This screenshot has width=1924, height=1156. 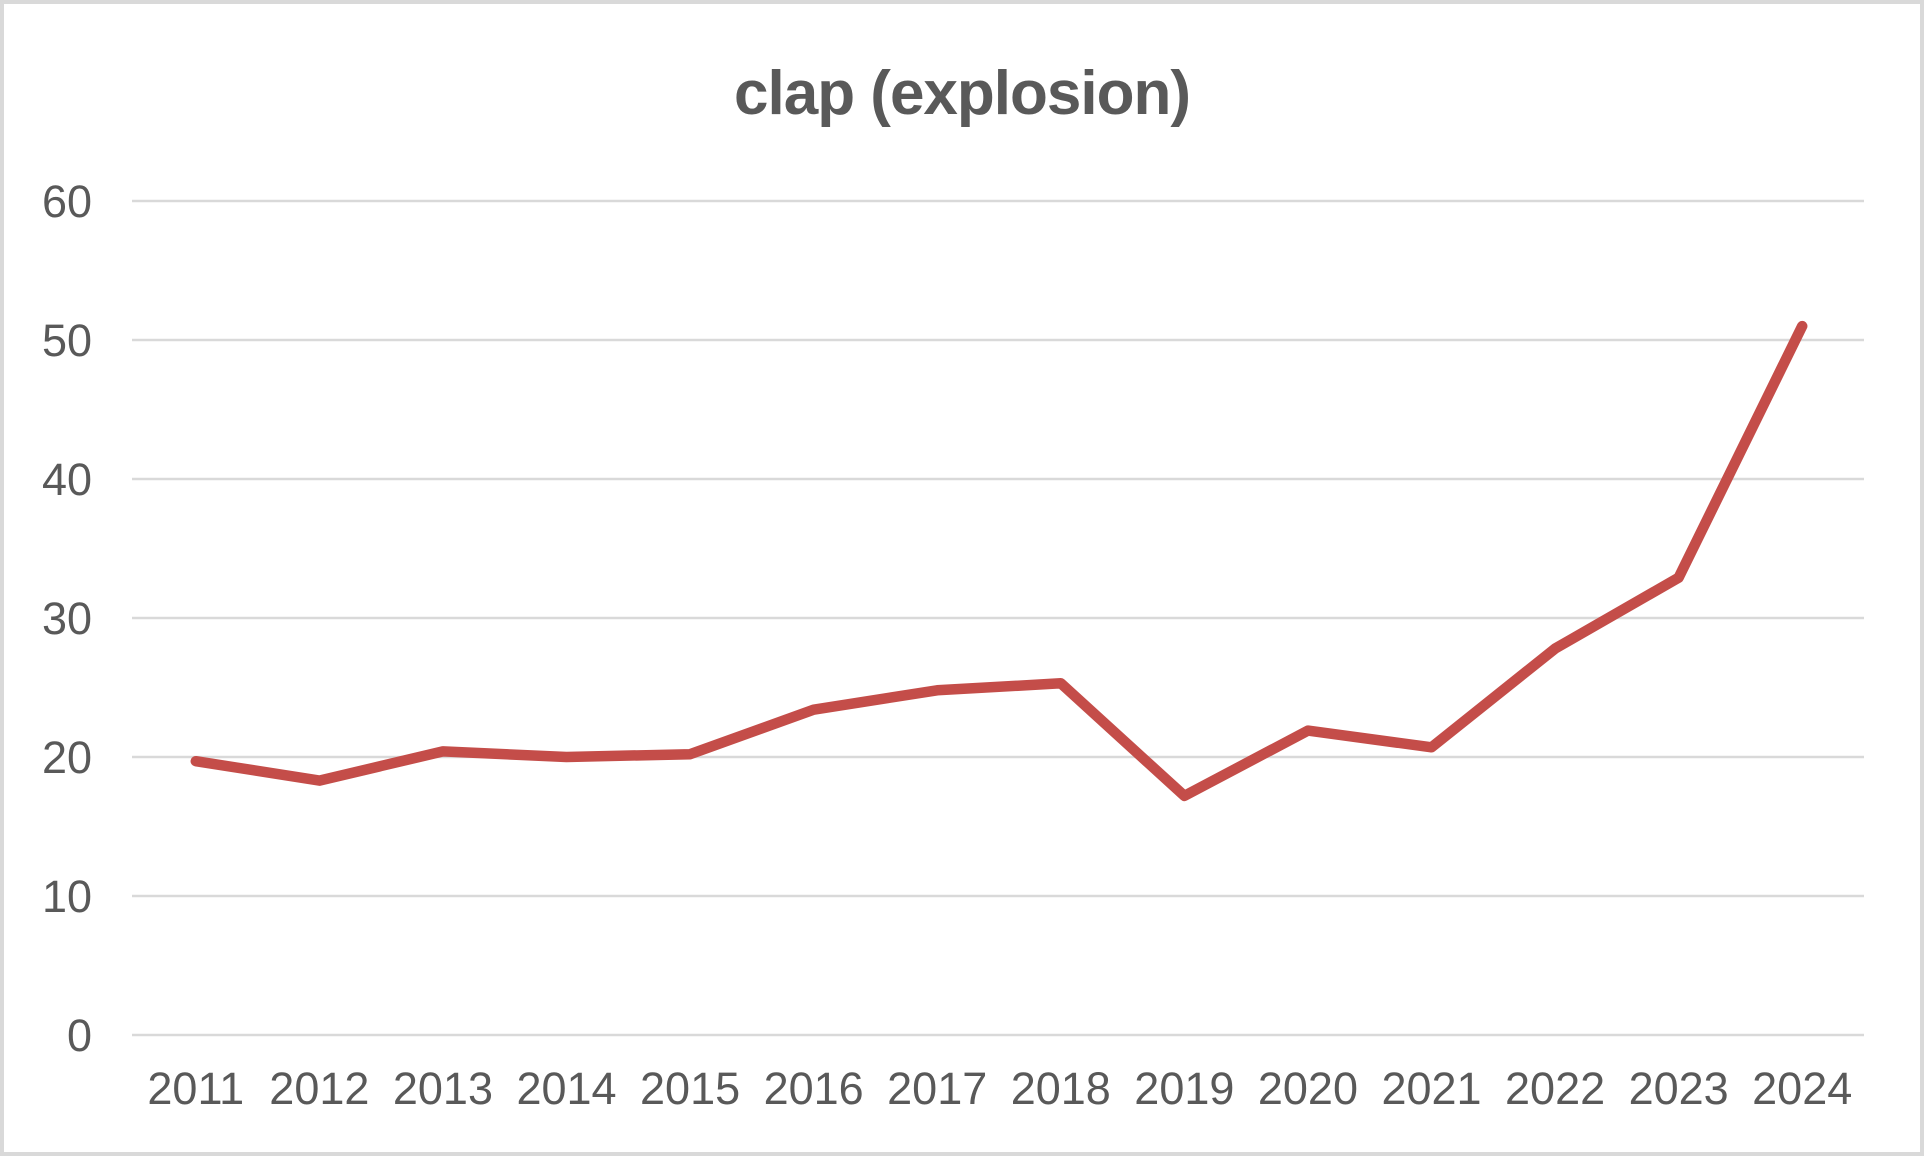 What do you see at coordinates (1061, 1088) in the screenshot?
I see `x-tick-label-2018: 2018` at bounding box center [1061, 1088].